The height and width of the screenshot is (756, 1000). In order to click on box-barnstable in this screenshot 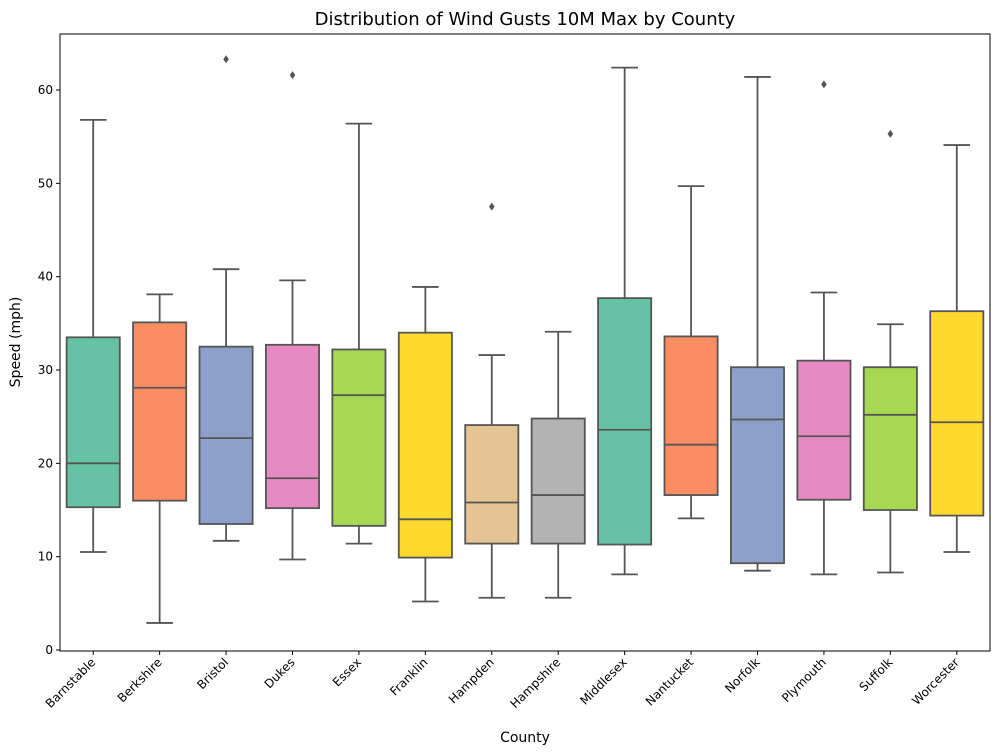, I will do `click(93, 335)`.